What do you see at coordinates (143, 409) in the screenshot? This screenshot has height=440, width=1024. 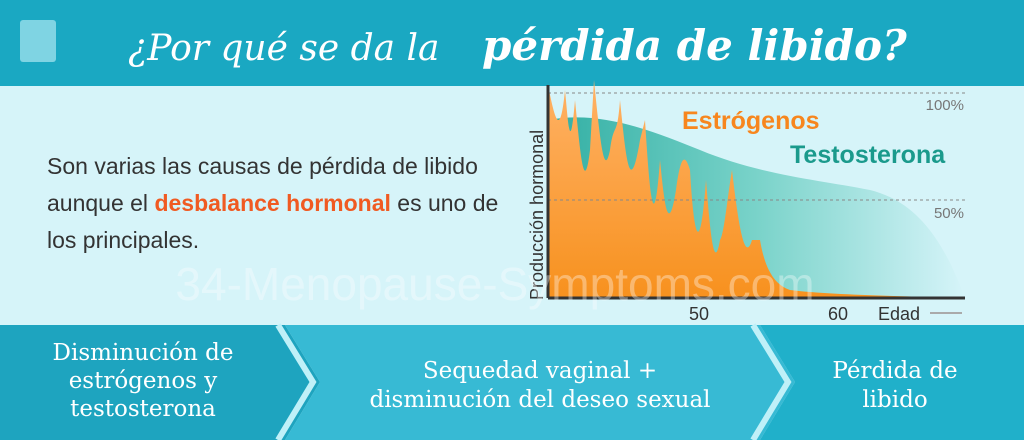 I see `step-text: testosterona` at bounding box center [143, 409].